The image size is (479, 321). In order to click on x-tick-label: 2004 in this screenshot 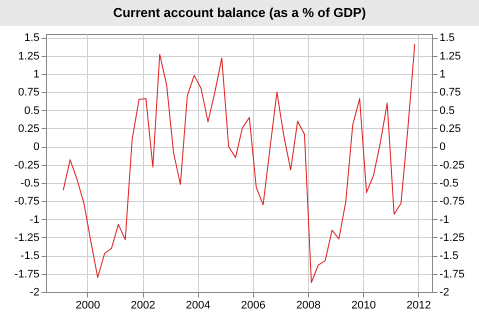, I will do `click(198, 306)`.